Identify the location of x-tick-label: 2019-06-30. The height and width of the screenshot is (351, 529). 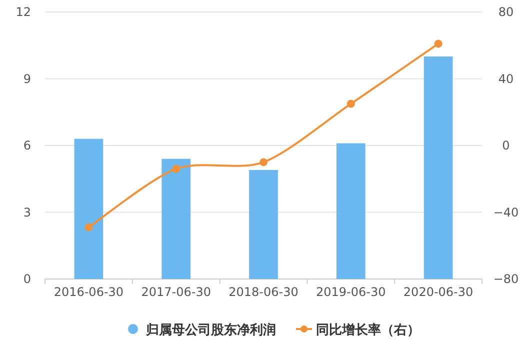
(351, 292).